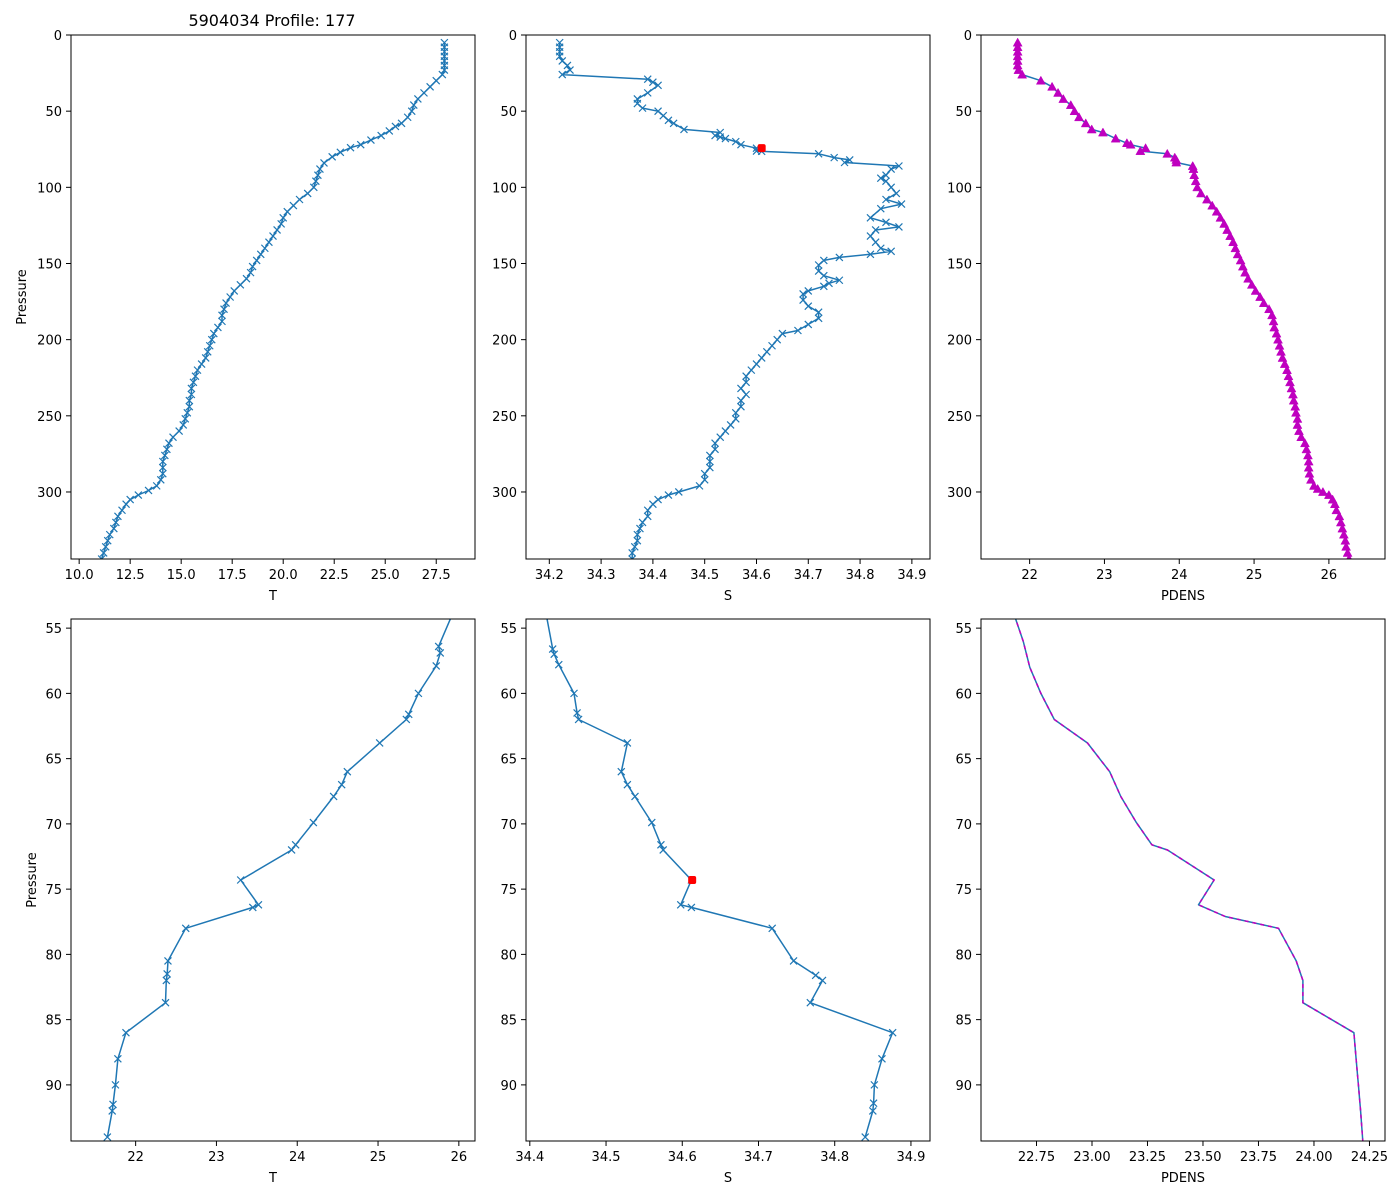 The height and width of the screenshot is (1200, 1400). I want to click on top-salinity-ytick-label: 50, so click(508, 112).